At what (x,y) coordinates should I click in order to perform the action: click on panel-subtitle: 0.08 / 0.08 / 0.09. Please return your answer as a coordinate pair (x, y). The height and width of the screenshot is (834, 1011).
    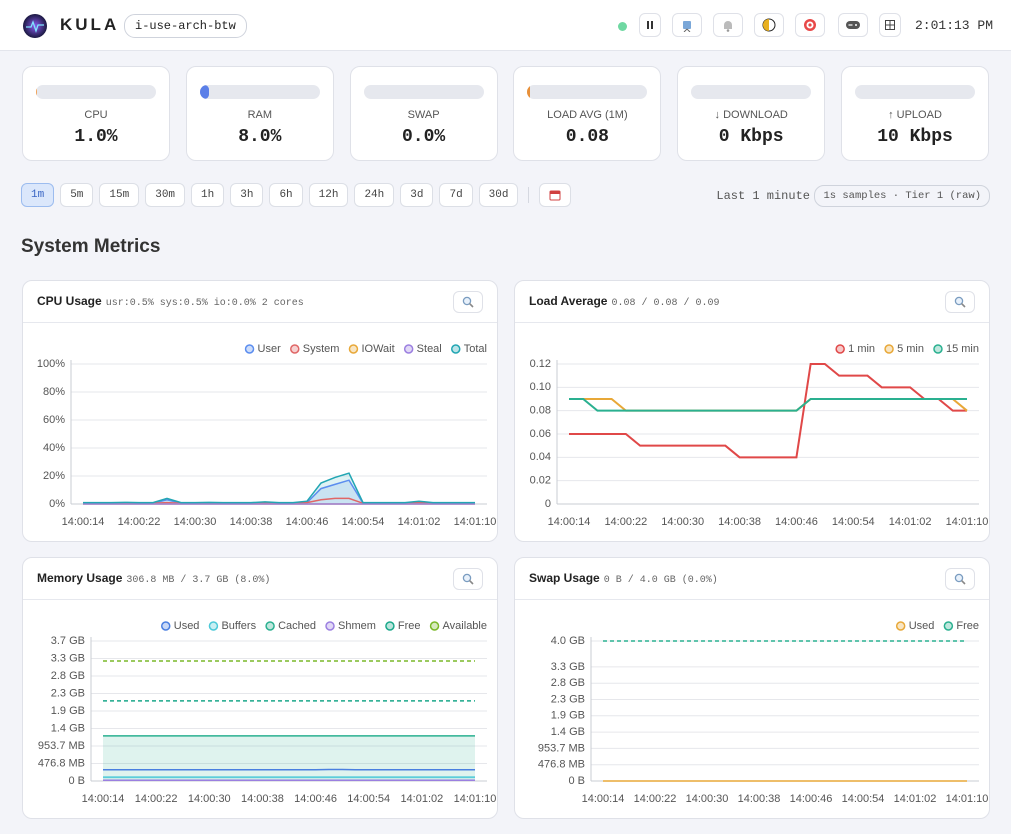
    Looking at the image, I should click on (665, 303).